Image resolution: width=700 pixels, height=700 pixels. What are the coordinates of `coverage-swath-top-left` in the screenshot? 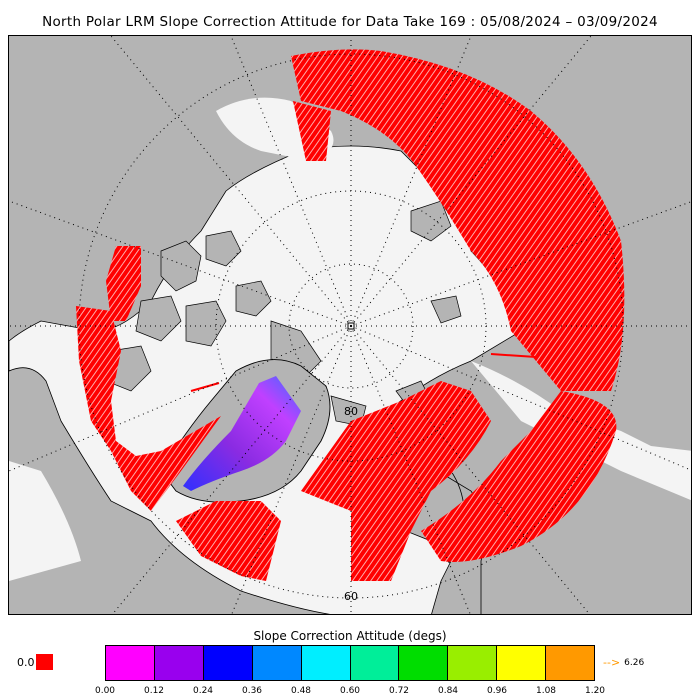 It's located at (312, 131).